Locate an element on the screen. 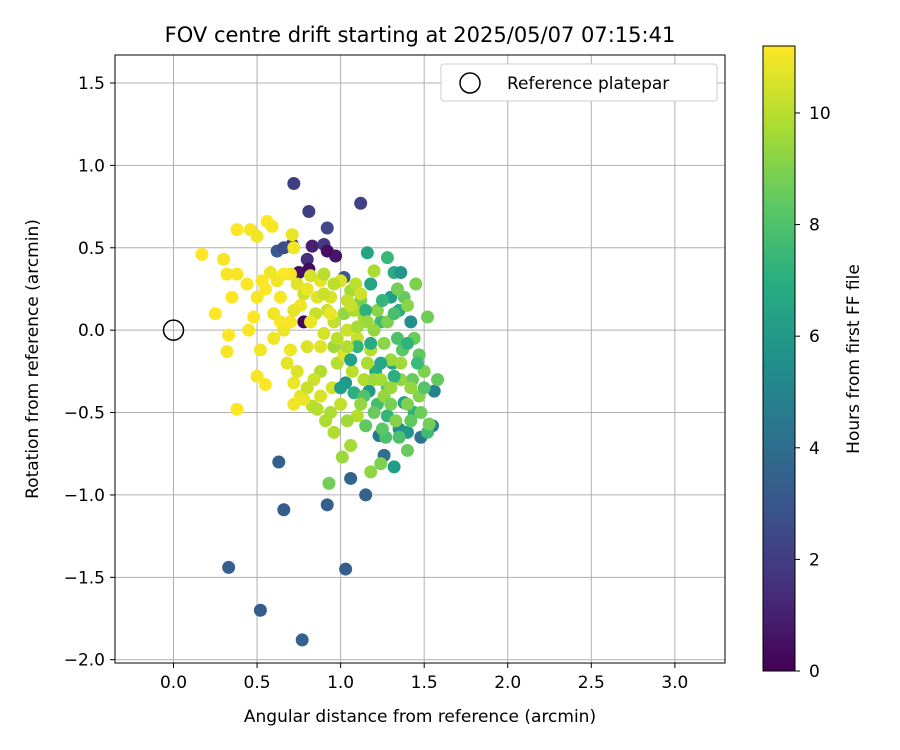  legend: Reference platepar is located at coordinates (579, 82).